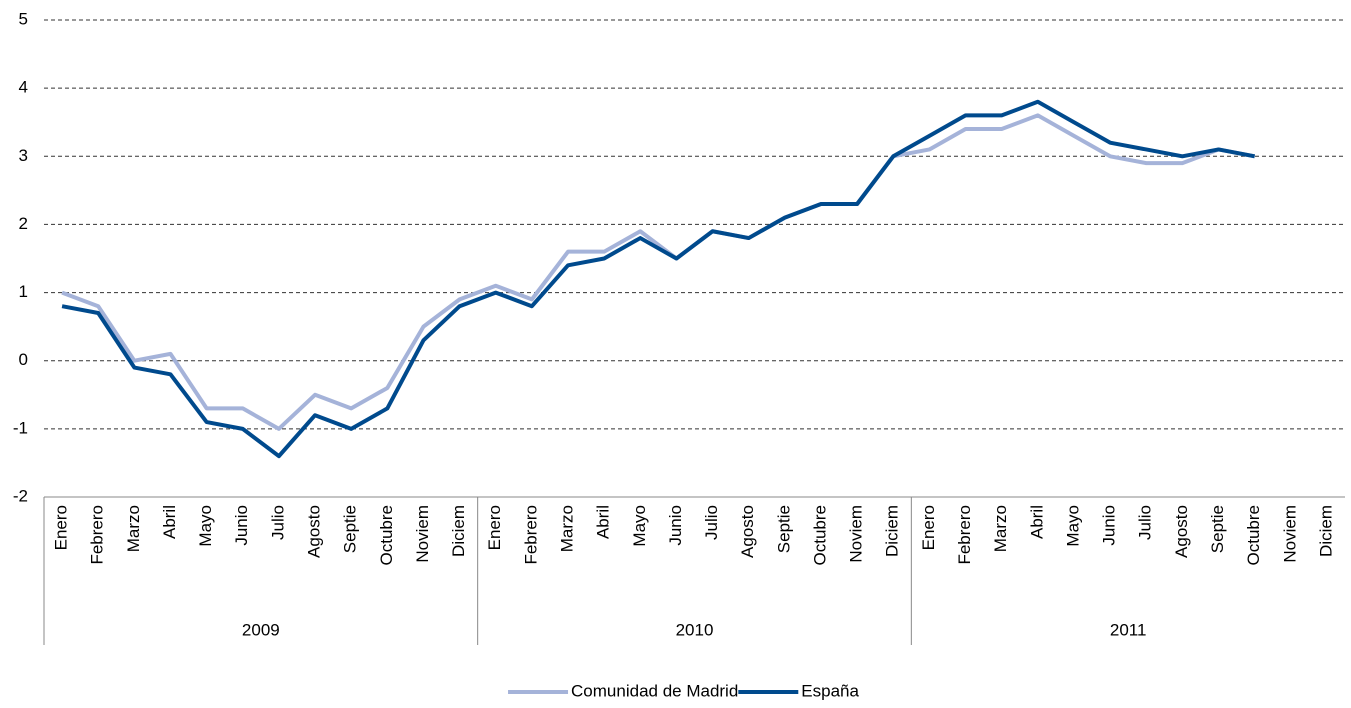 The width and height of the screenshot is (1351, 708). What do you see at coordinates (1128, 629) in the screenshot?
I see `group-label: 2011` at bounding box center [1128, 629].